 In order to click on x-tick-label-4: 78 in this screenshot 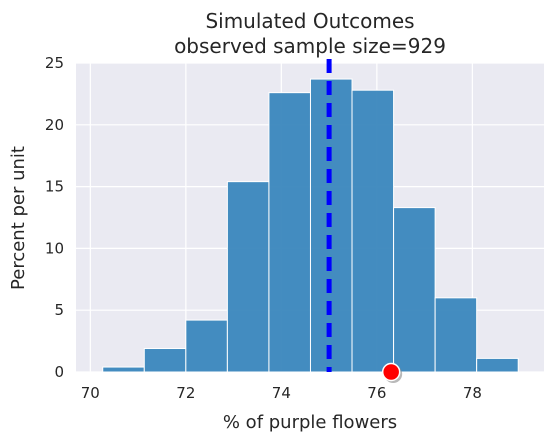, I will do `click(472, 393)`.